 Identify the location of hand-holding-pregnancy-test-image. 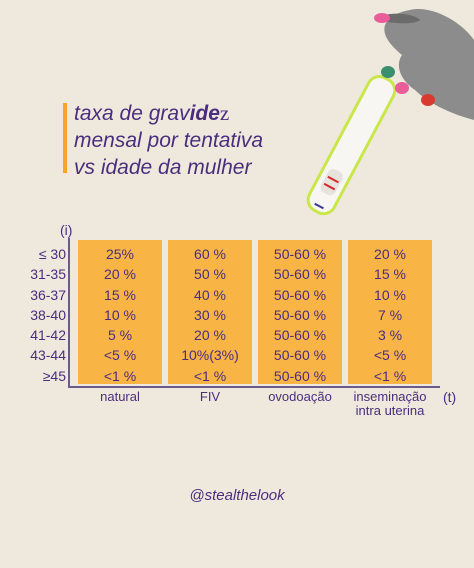
(390, 112).